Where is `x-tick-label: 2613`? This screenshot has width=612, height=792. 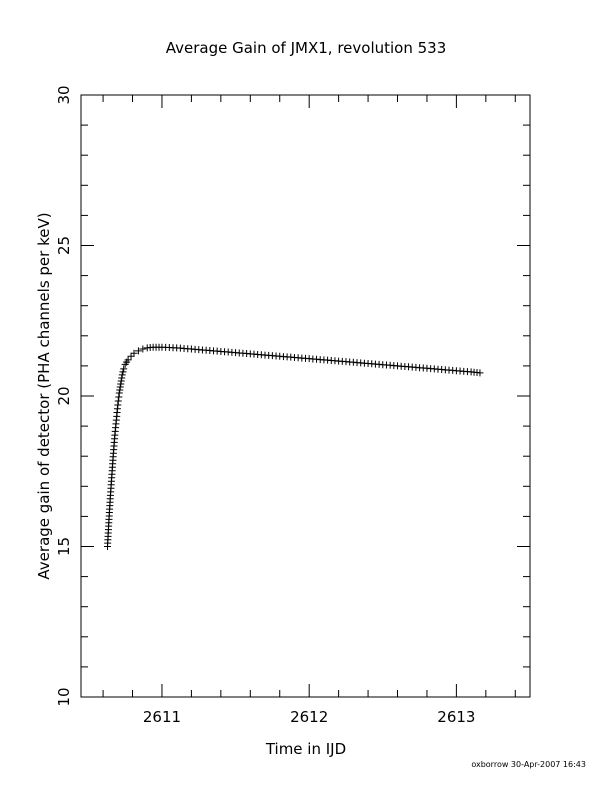 x-tick-label: 2613 is located at coordinates (456, 717).